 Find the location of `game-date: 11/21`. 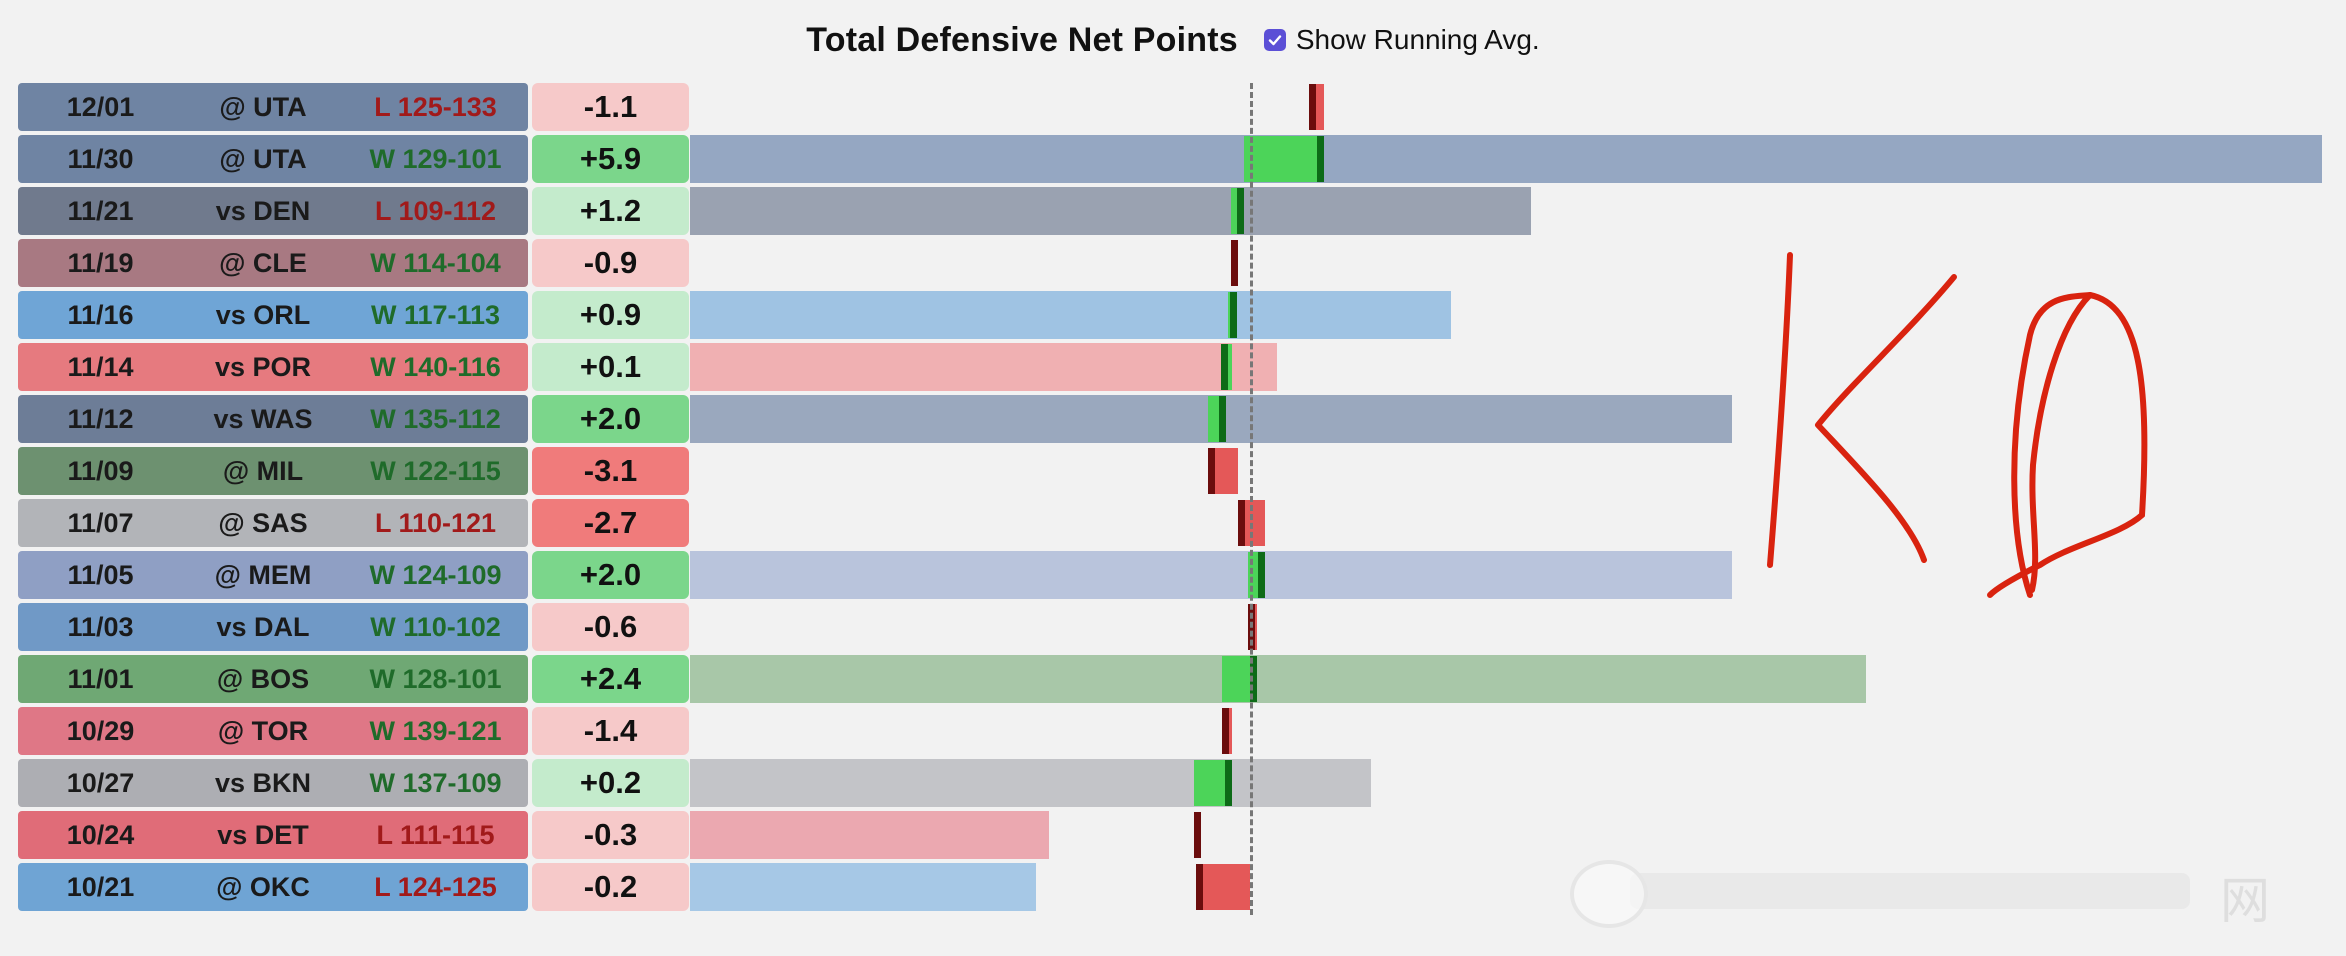

game-date: 11/21 is located at coordinates (100, 210).